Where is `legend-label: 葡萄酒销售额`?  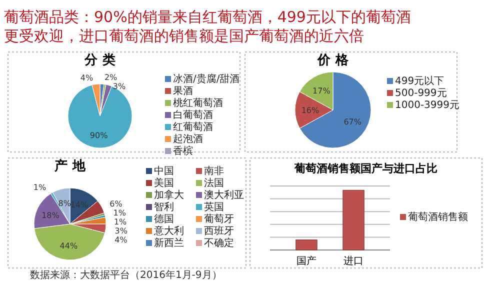 legend-label: 葡萄酒销售额 is located at coordinates (438, 217).